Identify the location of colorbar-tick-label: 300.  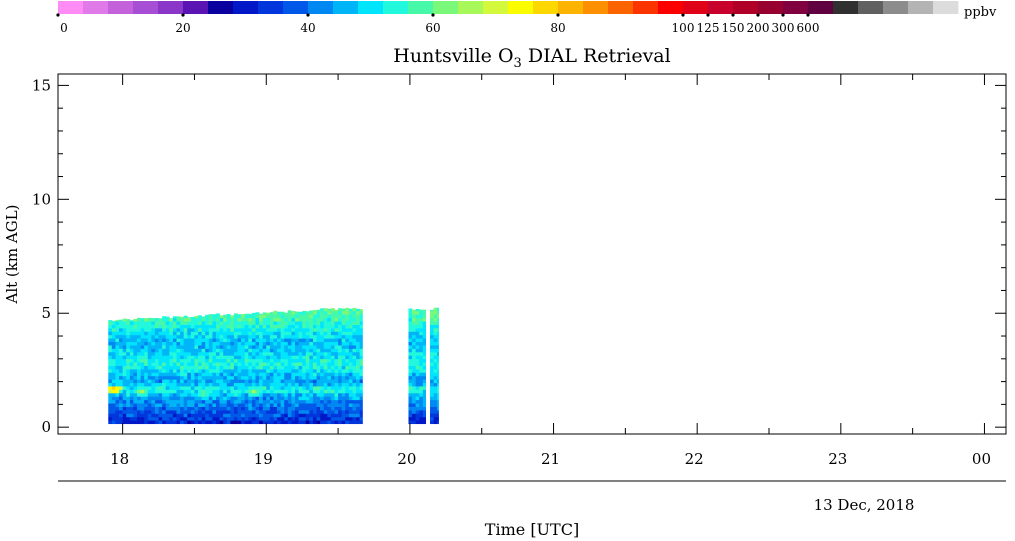
(783, 28).